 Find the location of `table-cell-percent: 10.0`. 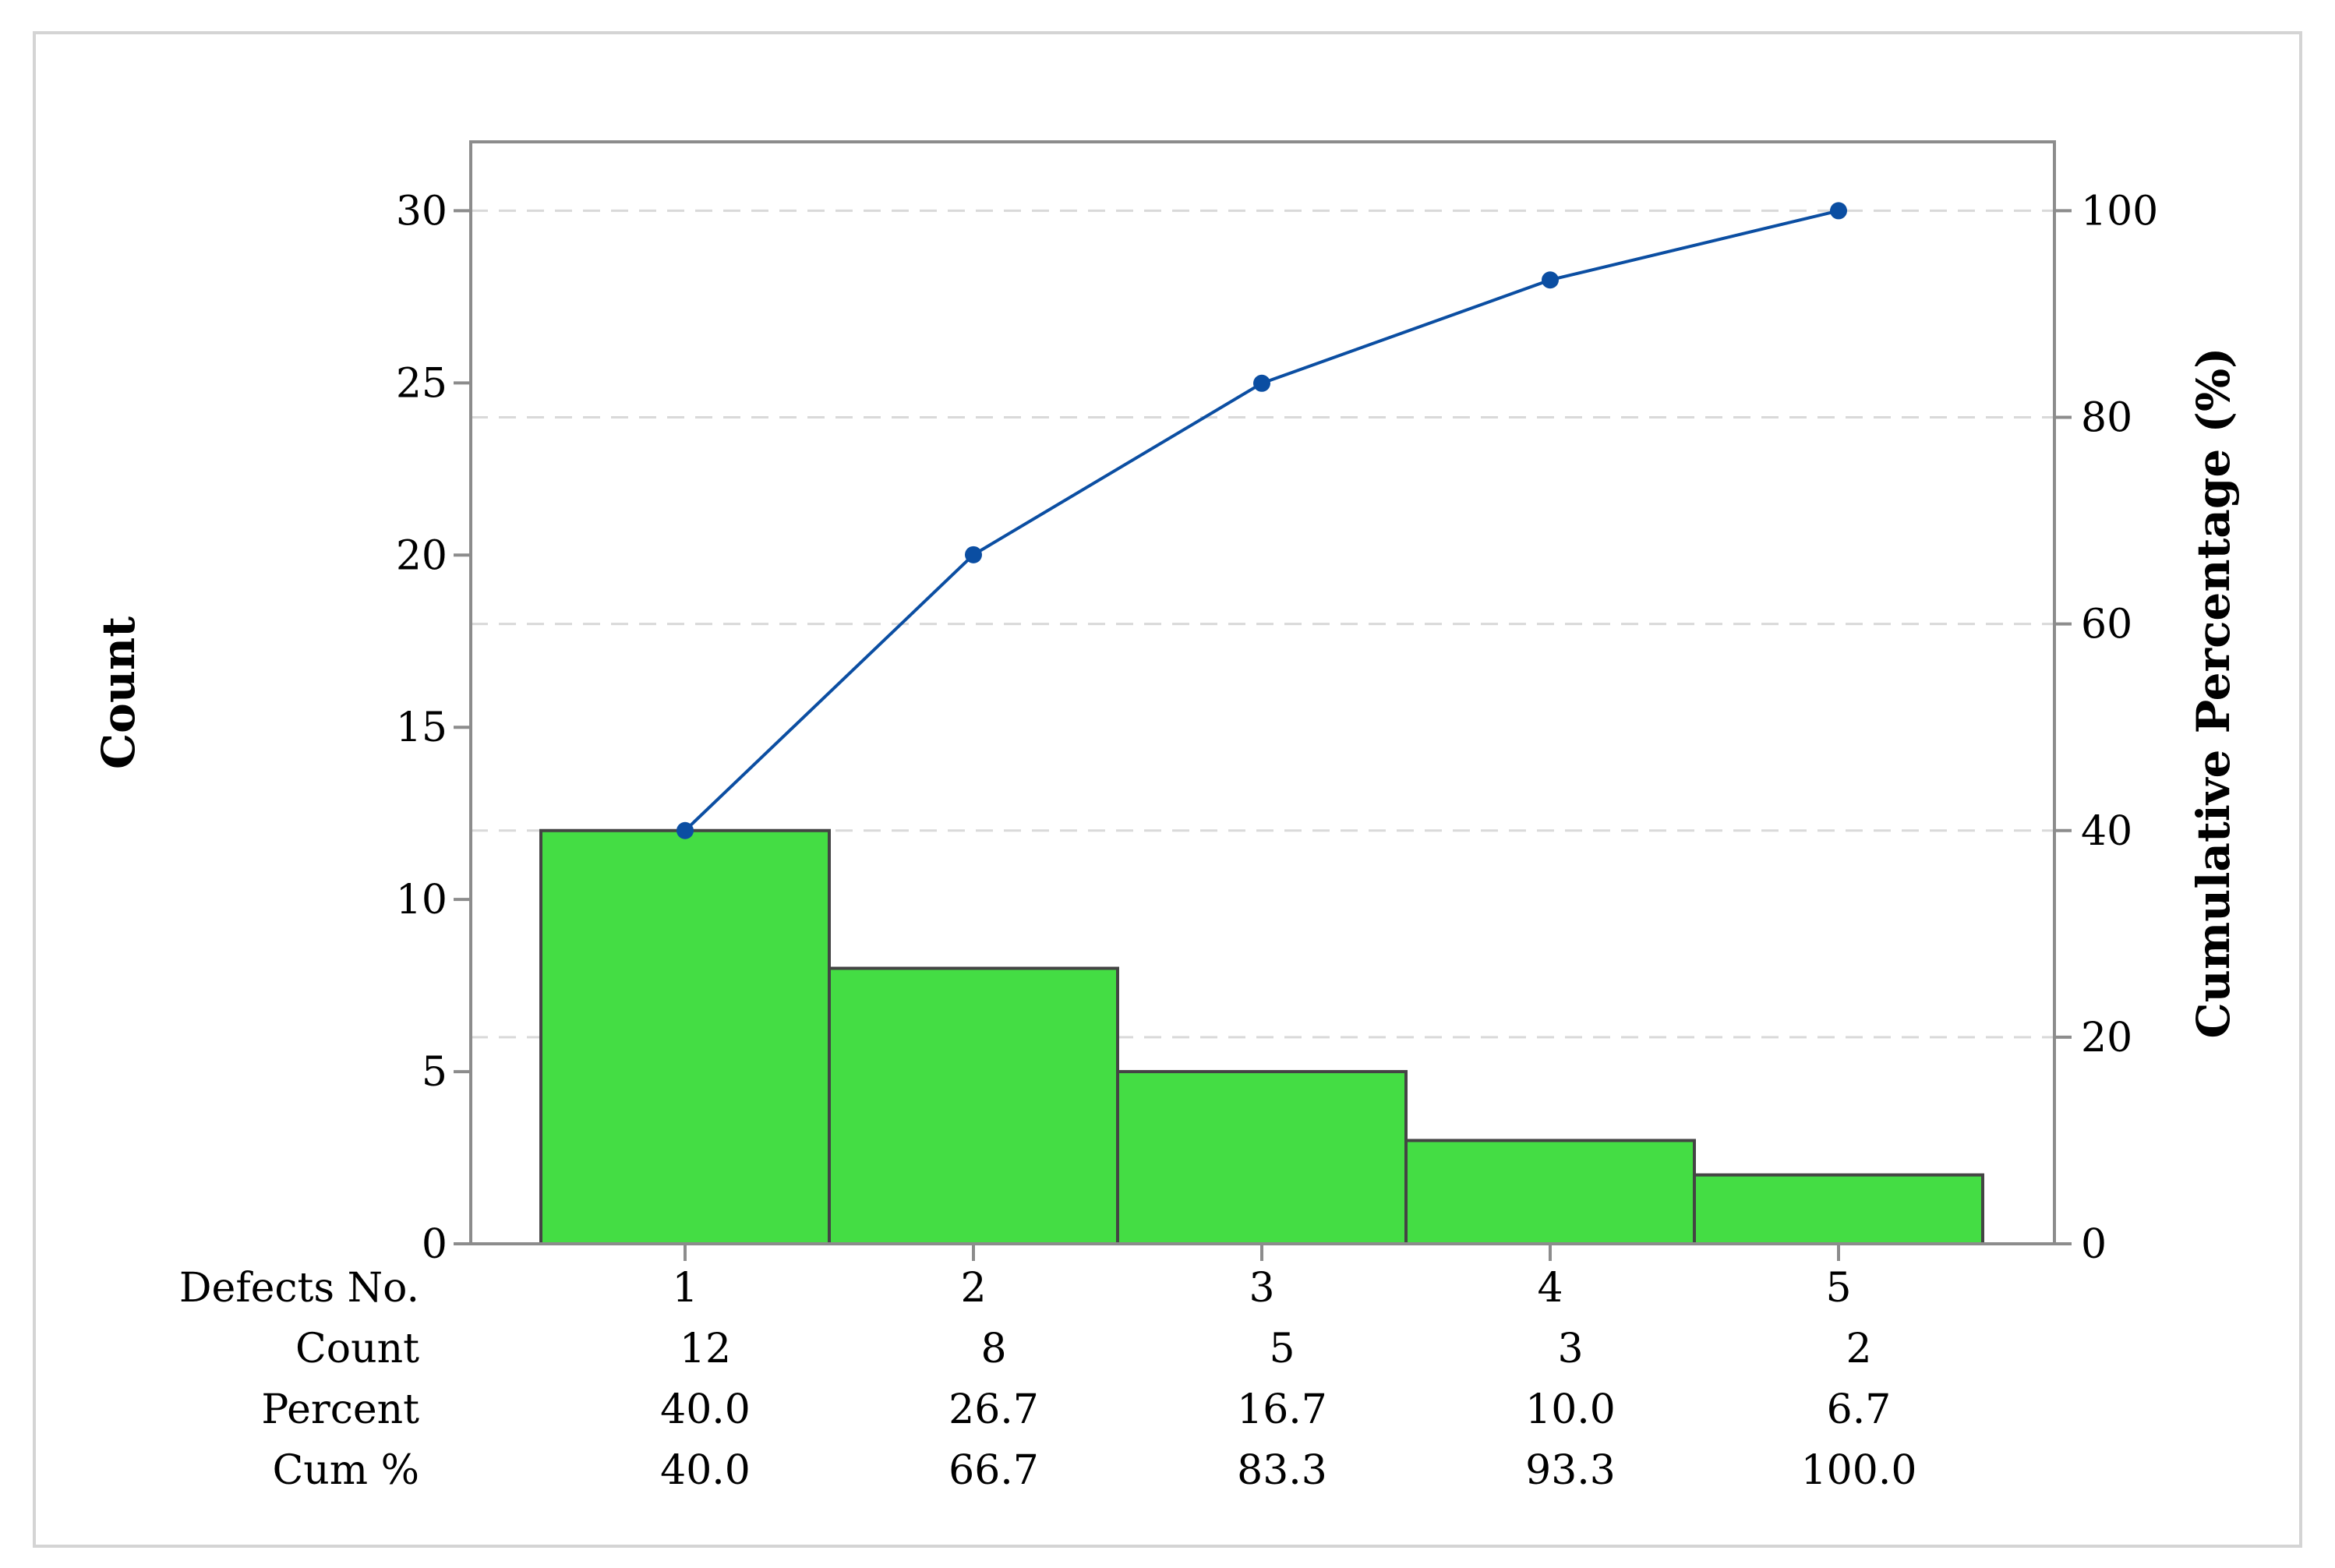

table-cell-percent: 10.0 is located at coordinates (1570, 1409).